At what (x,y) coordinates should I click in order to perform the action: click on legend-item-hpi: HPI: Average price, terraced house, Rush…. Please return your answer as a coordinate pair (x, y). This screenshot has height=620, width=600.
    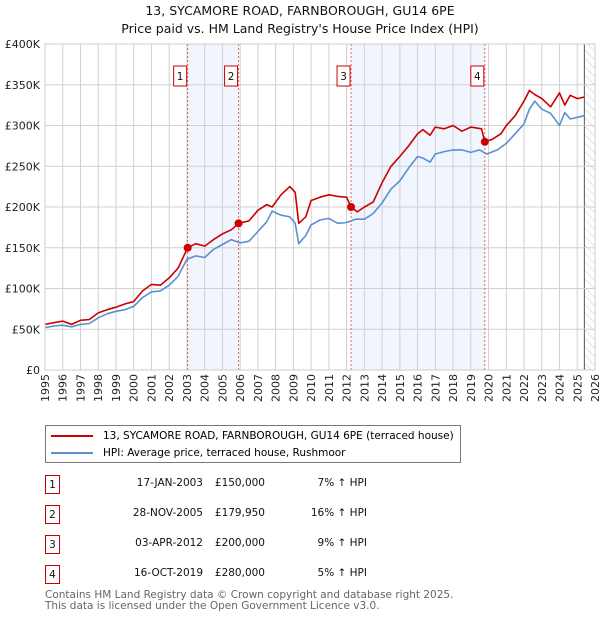
    Looking at the image, I should click on (198, 453).